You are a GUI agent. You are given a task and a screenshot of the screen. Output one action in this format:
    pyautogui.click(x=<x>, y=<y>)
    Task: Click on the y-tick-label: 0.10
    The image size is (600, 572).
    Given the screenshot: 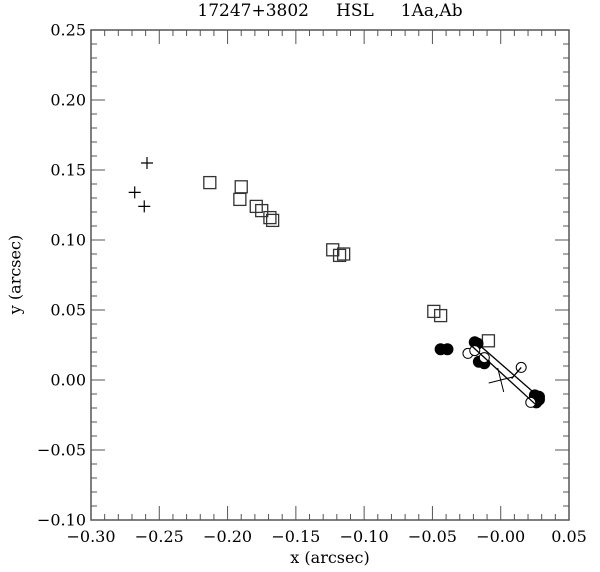 What is the action you would take?
    pyautogui.click(x=68, y=240)
    